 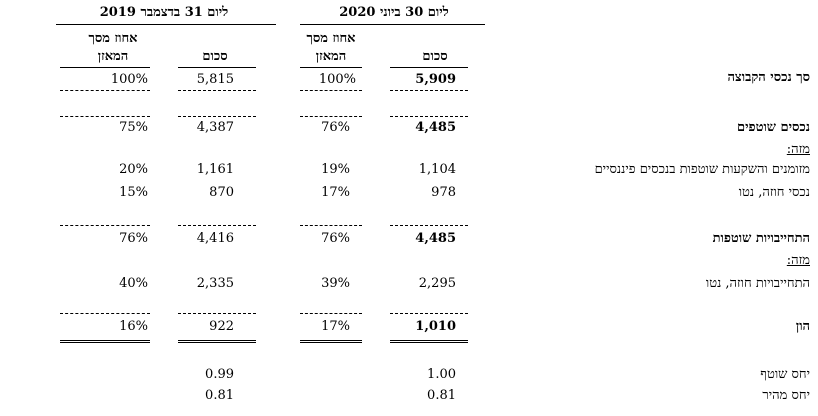 I want to click on period-2019-header: ליום 31 בדצמבר 2019, so click(x=164, y=12).